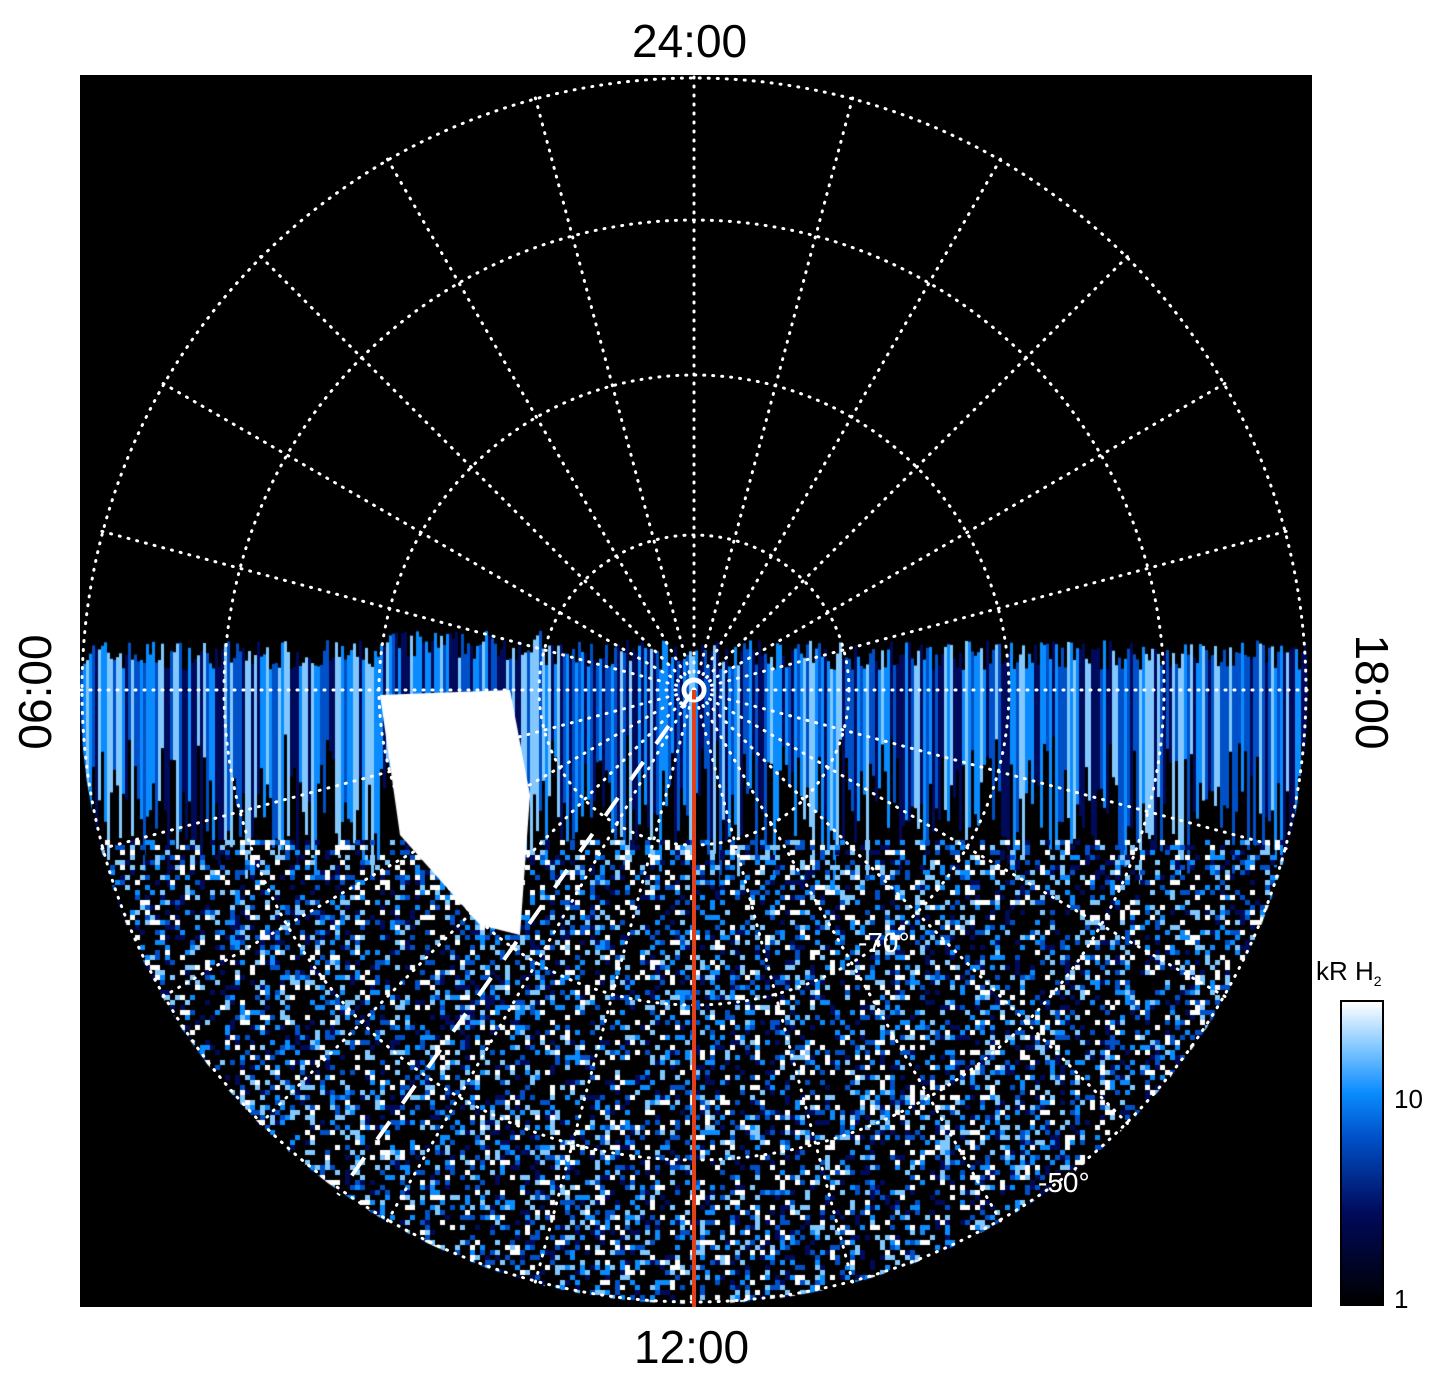 This screenshot has width=1447, height=1384. Describe the element at coordinates (690, 41) in the screenshot. I see `label-24h: 24:00` at that location.